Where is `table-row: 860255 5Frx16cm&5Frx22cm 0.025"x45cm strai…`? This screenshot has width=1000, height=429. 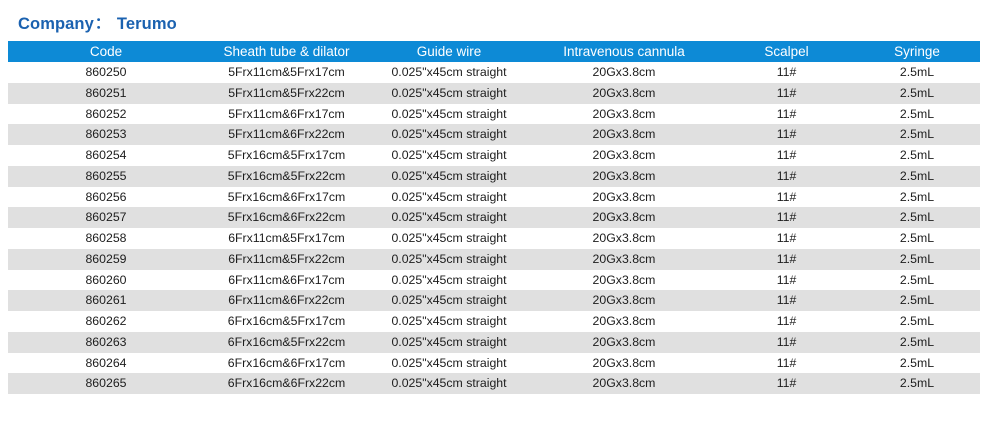 table-row: 860255 5Frx16cm&5Frx22cm 0.025"x45cm strai… is located at coordinates (494, 176).